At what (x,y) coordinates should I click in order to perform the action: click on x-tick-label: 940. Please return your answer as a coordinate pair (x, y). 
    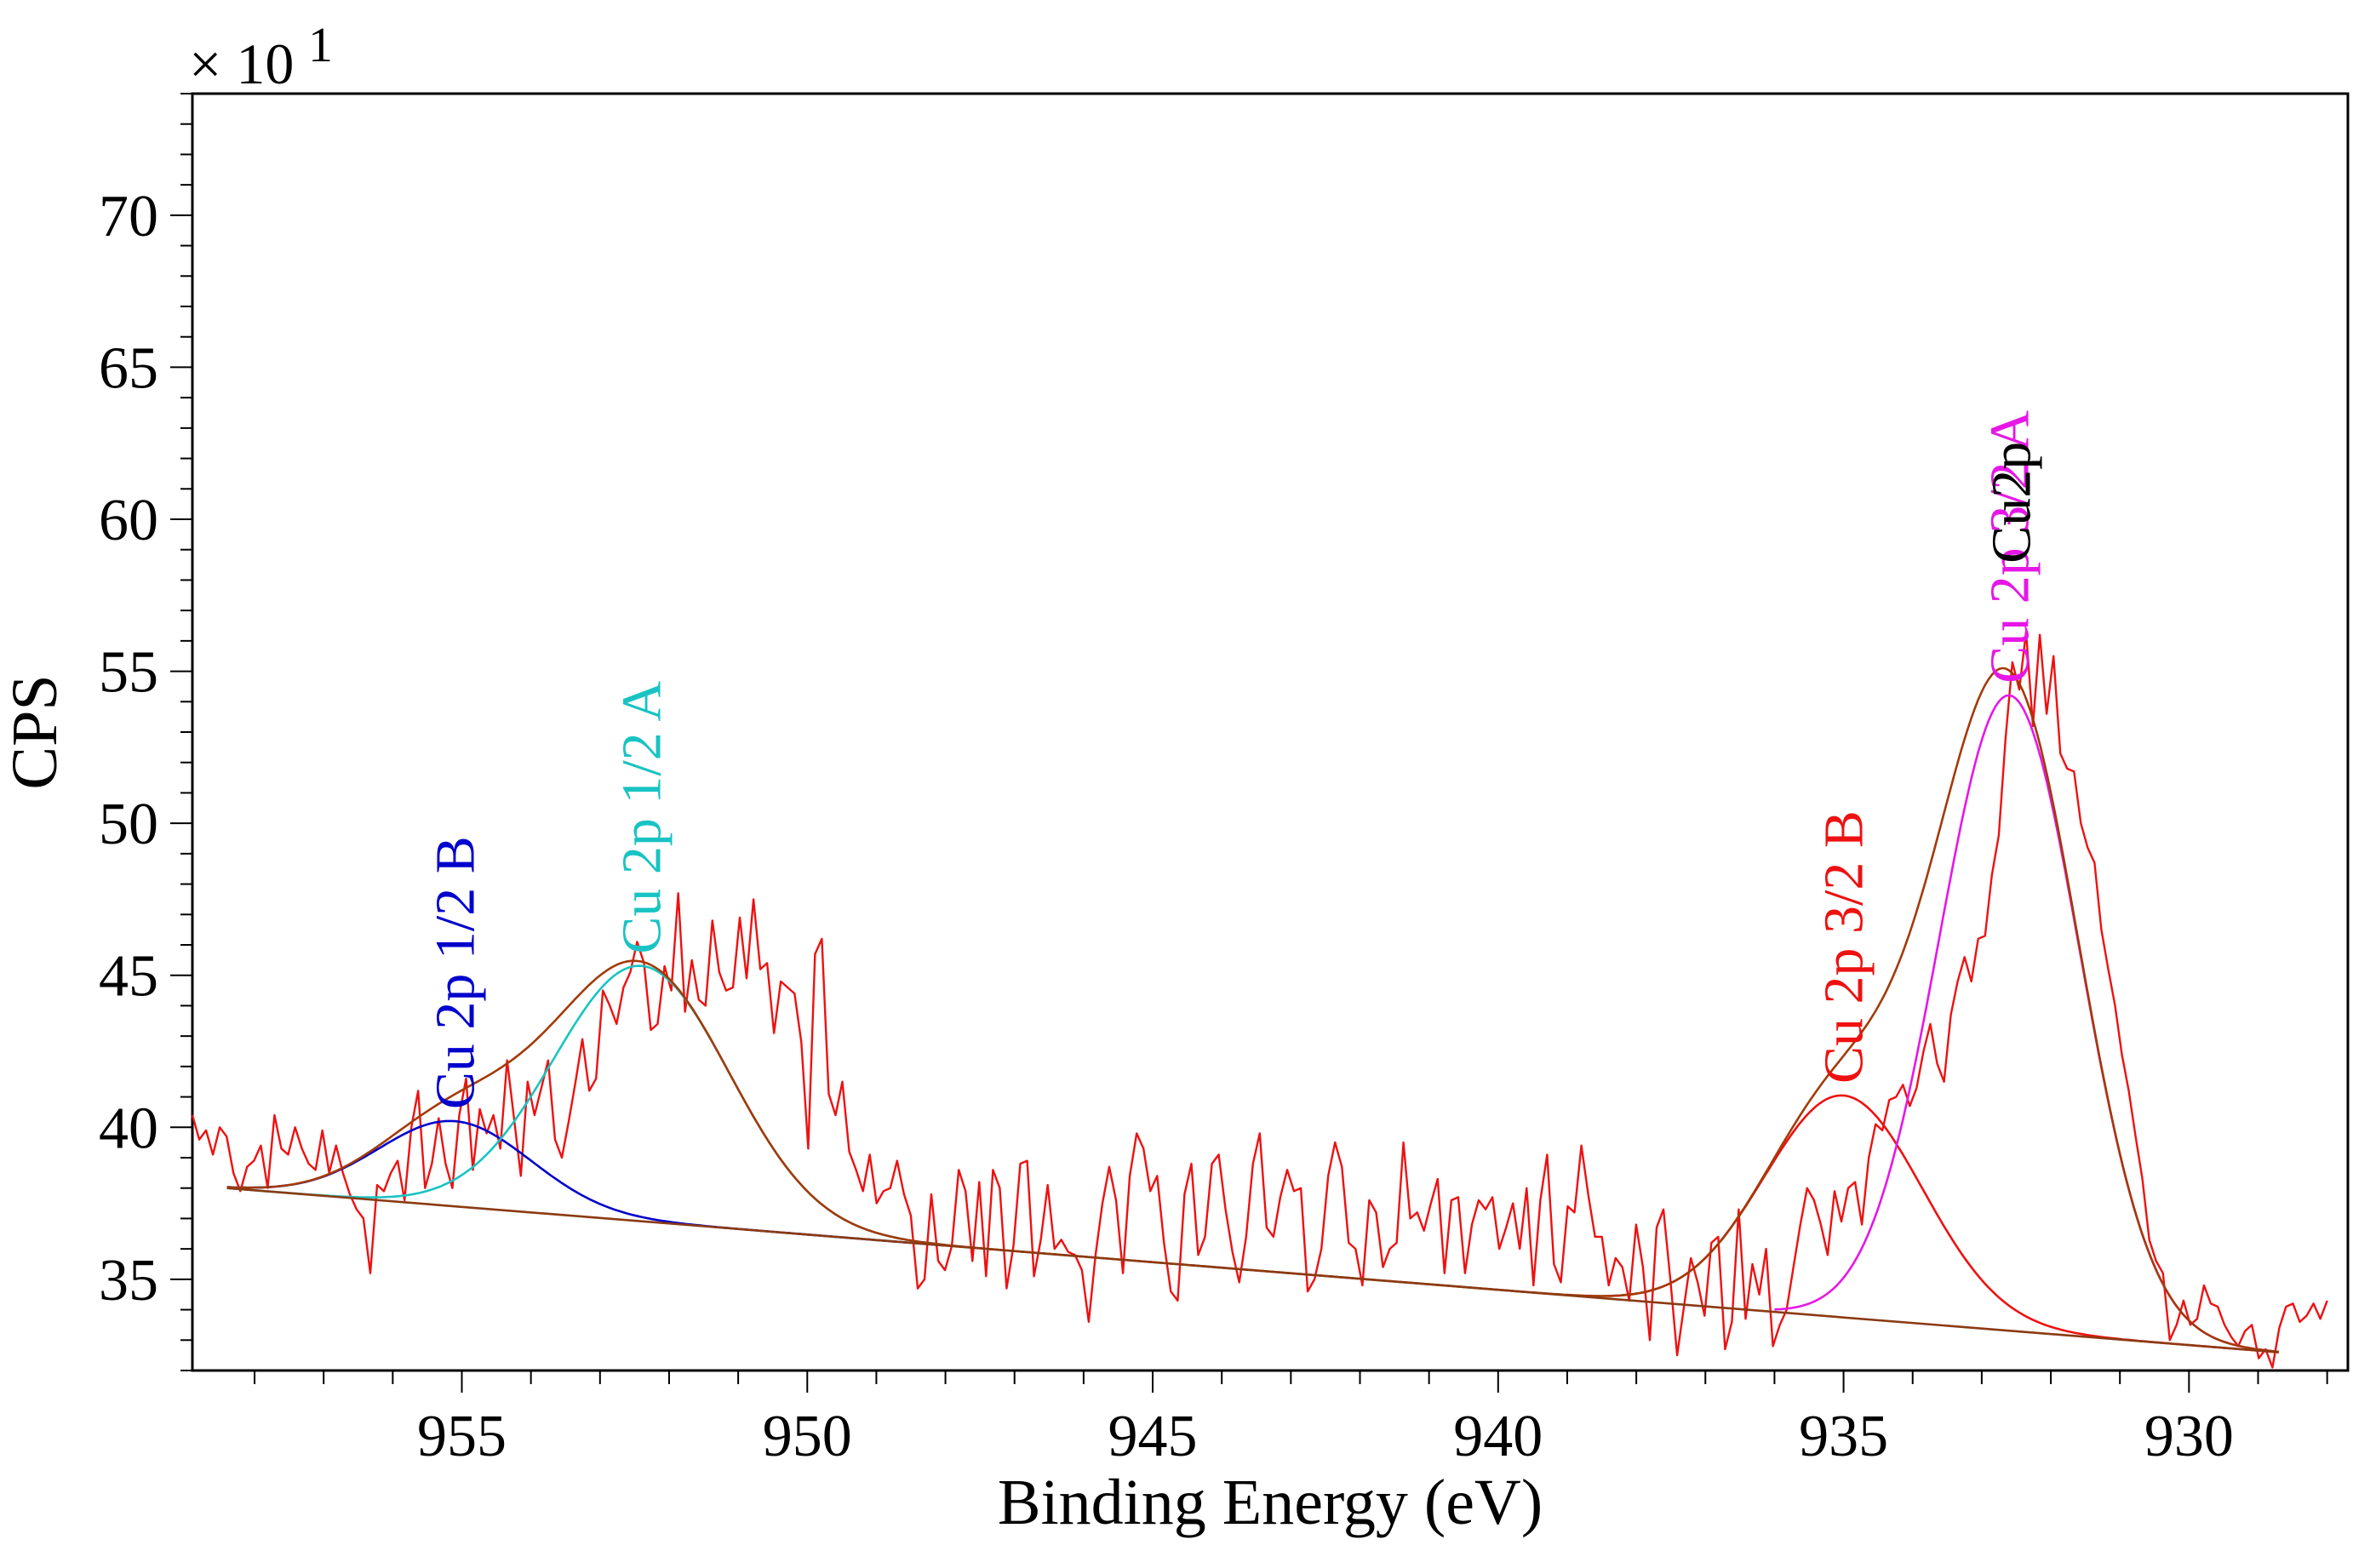
    Looking at the image, I should click on (1498, 1437).